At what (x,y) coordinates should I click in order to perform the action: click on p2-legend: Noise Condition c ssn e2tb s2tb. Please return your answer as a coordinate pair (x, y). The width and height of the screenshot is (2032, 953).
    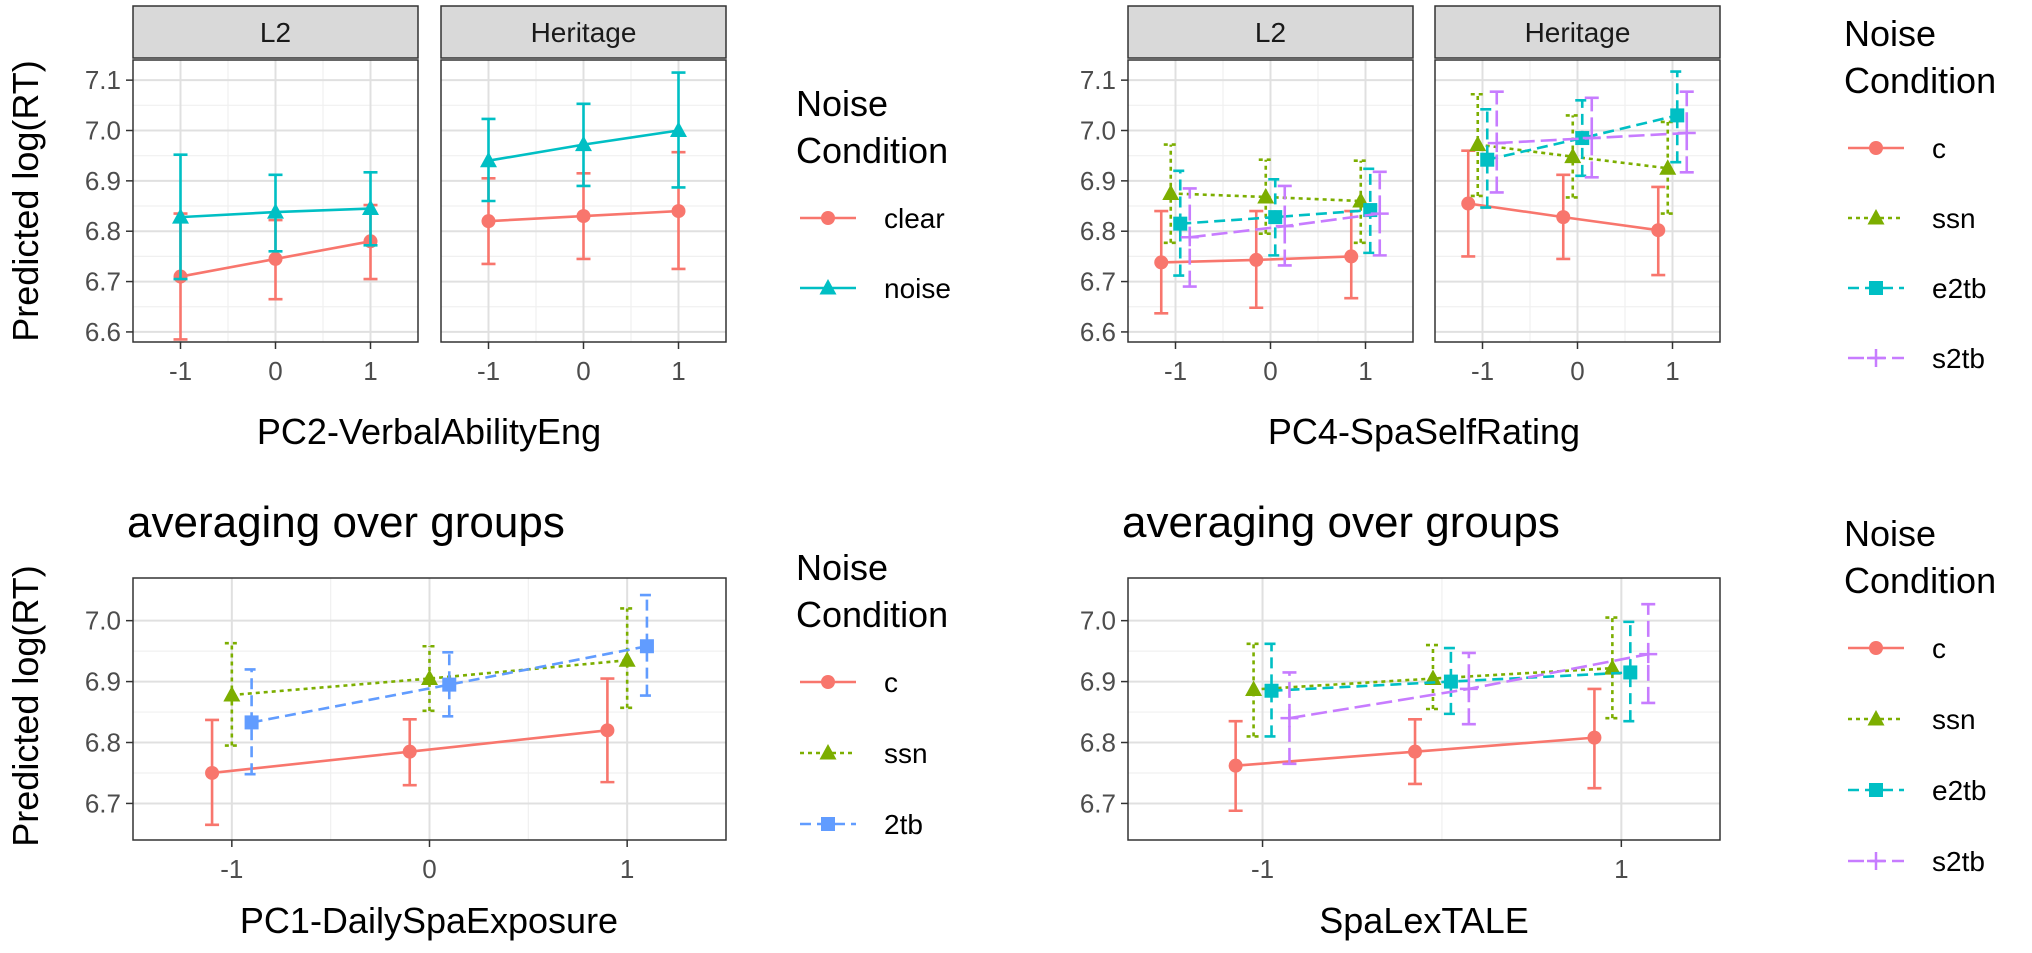
    Looking at the image, I should click on (1920, 193).